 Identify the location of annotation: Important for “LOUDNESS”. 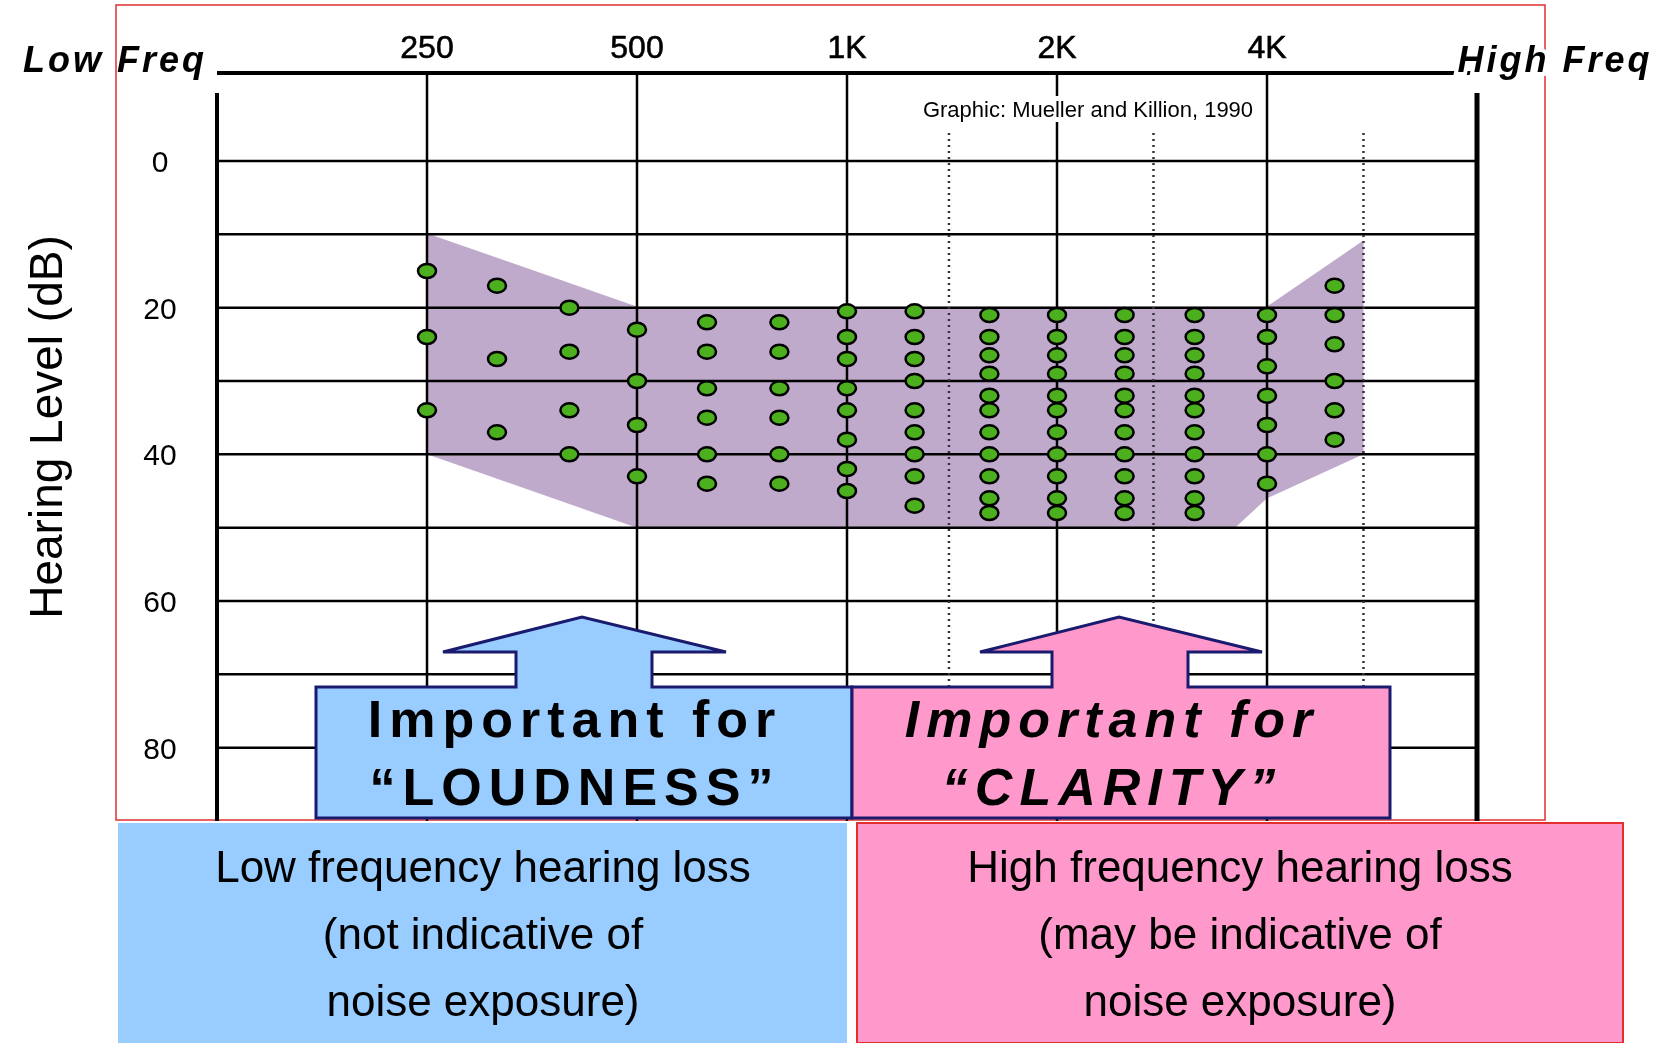
(575, 753).